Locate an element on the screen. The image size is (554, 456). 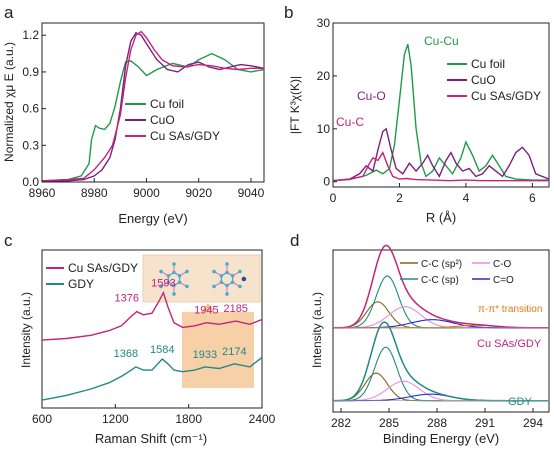
envelope-cu-sas-gdy is located at coordinates (441, 286).